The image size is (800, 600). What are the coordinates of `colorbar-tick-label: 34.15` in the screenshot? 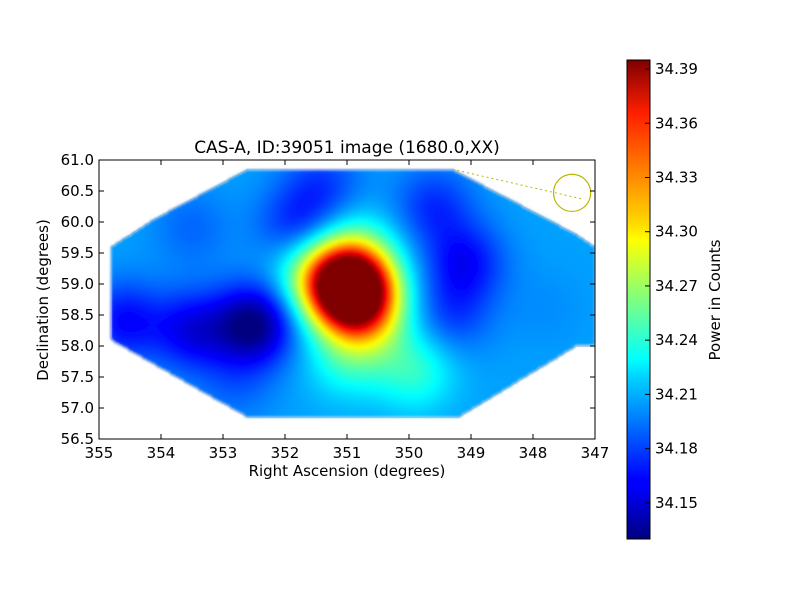 It's located at (676, 503).